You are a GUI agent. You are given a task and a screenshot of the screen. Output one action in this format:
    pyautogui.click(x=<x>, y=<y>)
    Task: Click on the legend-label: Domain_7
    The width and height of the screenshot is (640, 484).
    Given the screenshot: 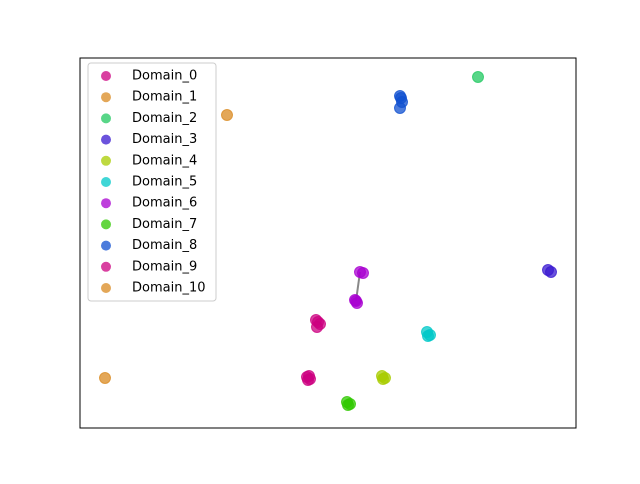 What is the action you would take?
    pyautogui.click(x=164, y=224)
    